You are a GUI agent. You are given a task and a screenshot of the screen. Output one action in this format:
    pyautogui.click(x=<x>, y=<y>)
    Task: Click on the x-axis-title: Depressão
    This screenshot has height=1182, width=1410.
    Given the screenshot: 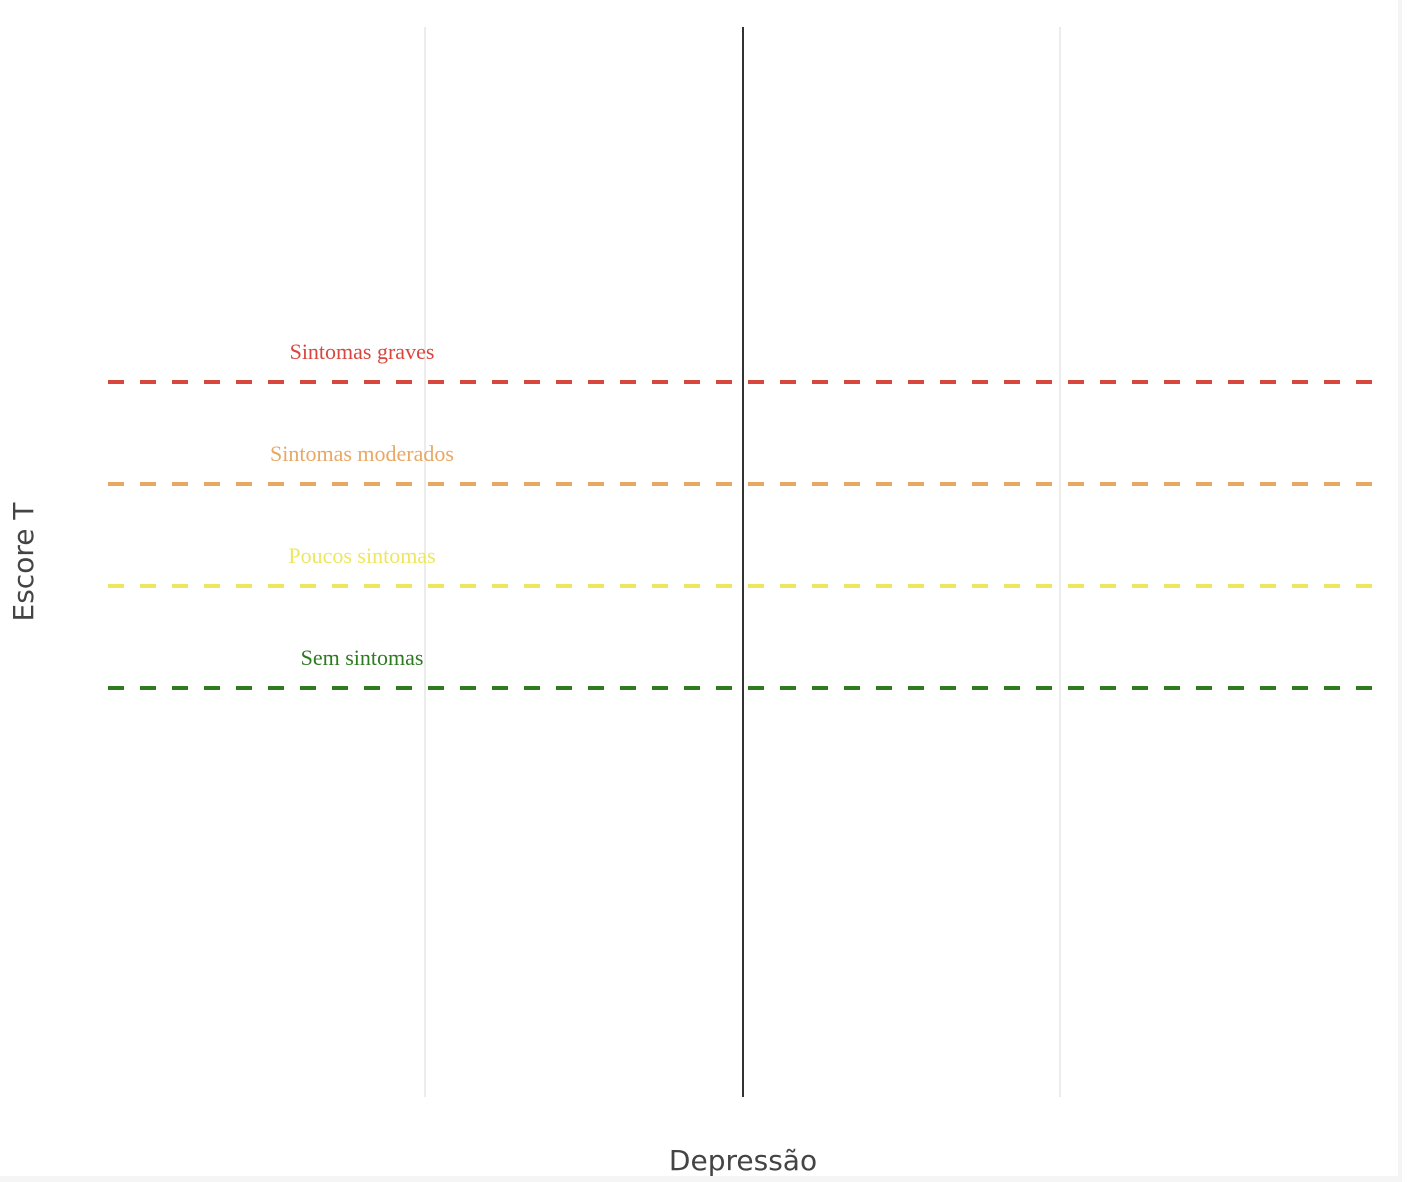 What is the action you would take?
    pyautogui.click(x=743, y=1160)
    